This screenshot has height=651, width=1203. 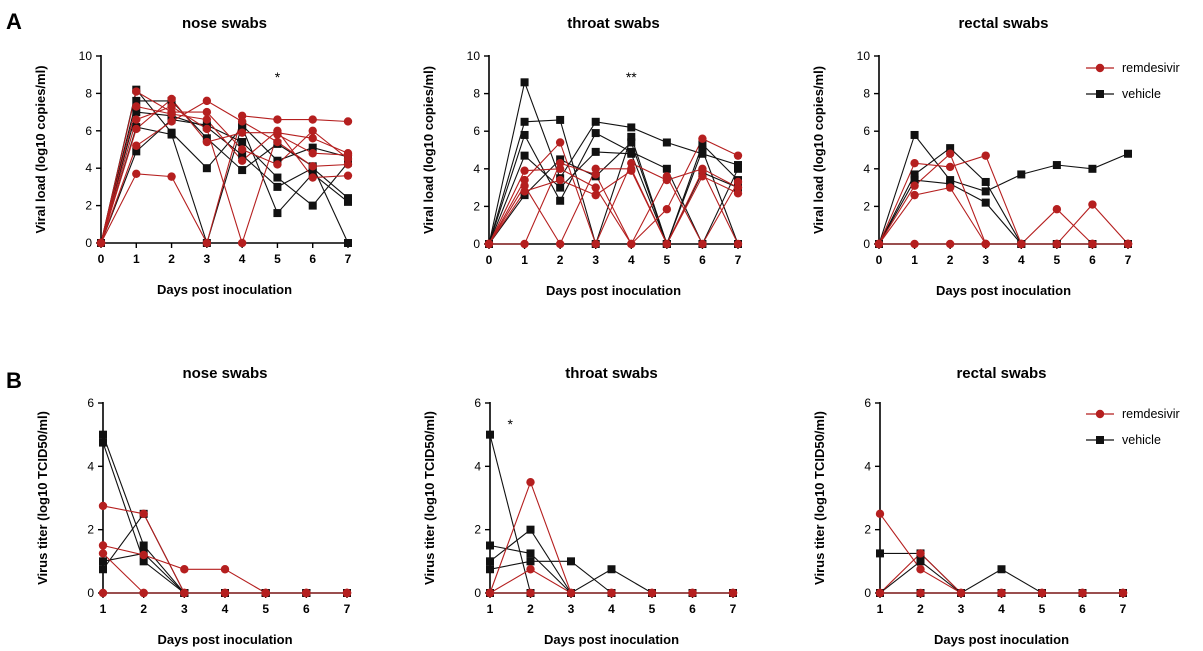 What do you see at coordinates (1001, 373) in the screenshot?
I see `chart-title: rectal swabs` at bounding box center [1001, 373].